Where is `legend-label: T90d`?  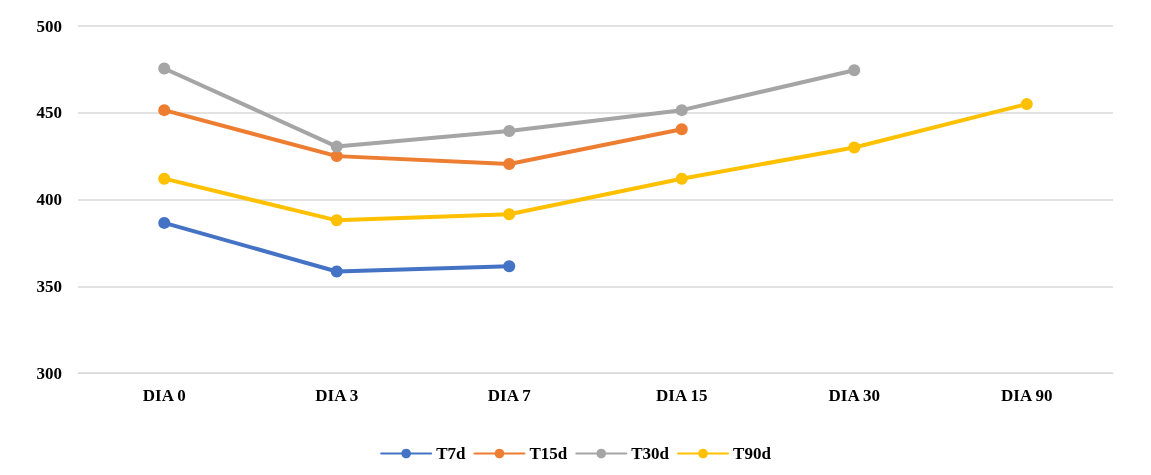
legend-label: T90d is located at coordinates (752, 453).